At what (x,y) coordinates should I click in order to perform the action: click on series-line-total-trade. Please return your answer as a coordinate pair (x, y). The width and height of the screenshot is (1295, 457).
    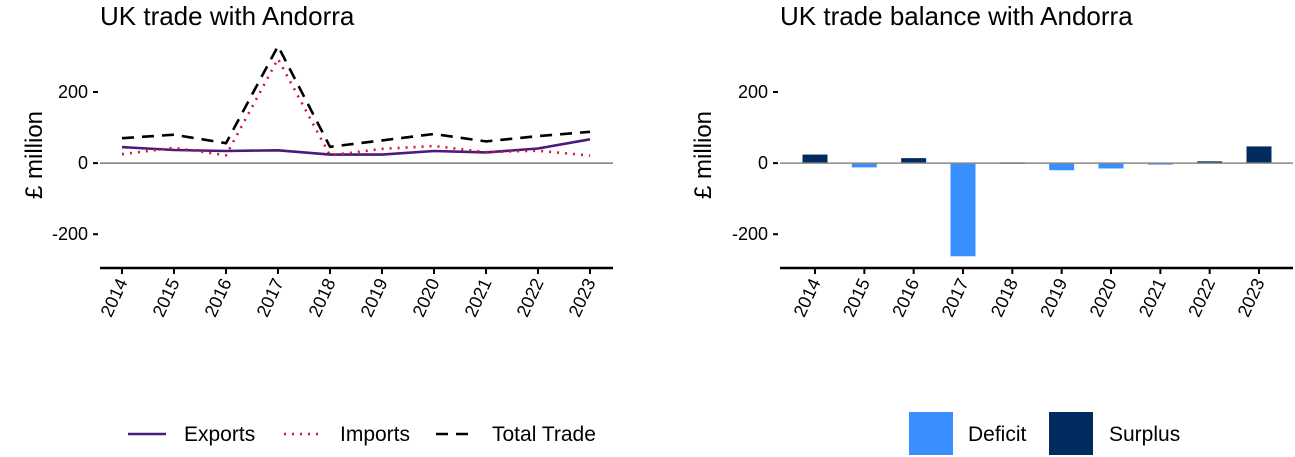
    Looking at the image, I should click on (356, 96).